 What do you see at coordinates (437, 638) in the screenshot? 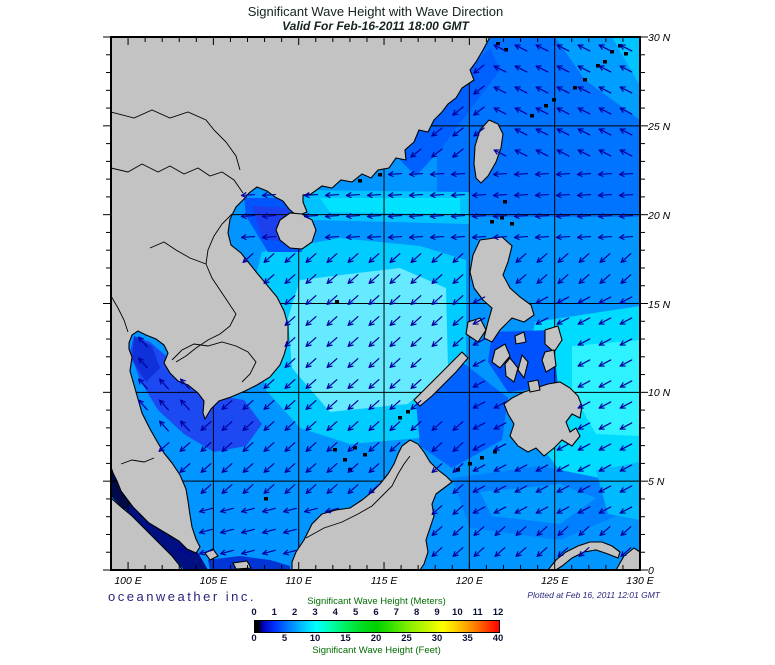
I see `feet-ticks-30: 30` at bounding box center [437, 638].